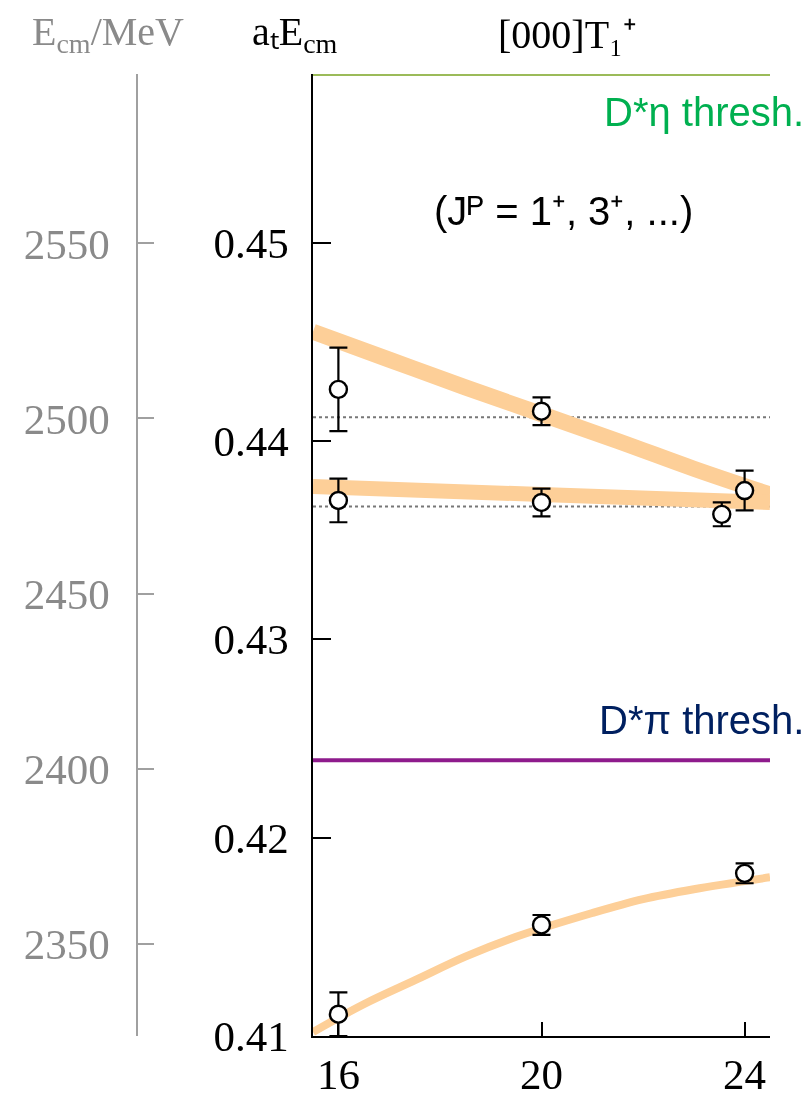  What do you see at coordinates (251, 1037) in the screenshot?
I see `y-tick-label: 0.41` at bounding box center [251, 1037].